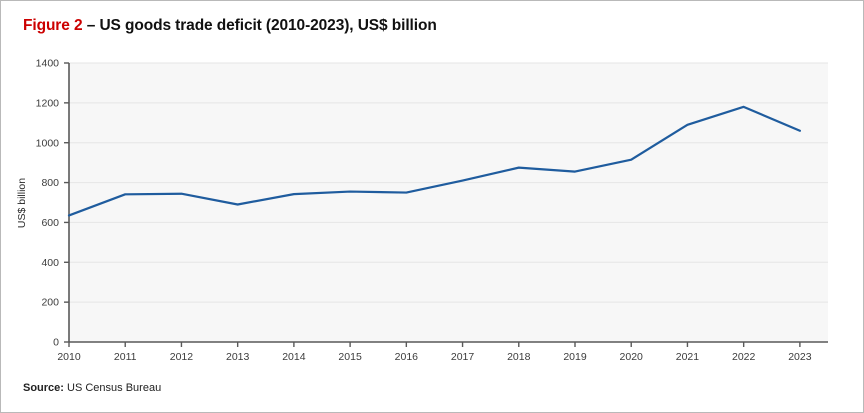 The height and width of the screenshot is (413, 864). Describe the element at coordinates (112, 388) in the screenshot. I see `source-text: US Census Bureau` at that location.